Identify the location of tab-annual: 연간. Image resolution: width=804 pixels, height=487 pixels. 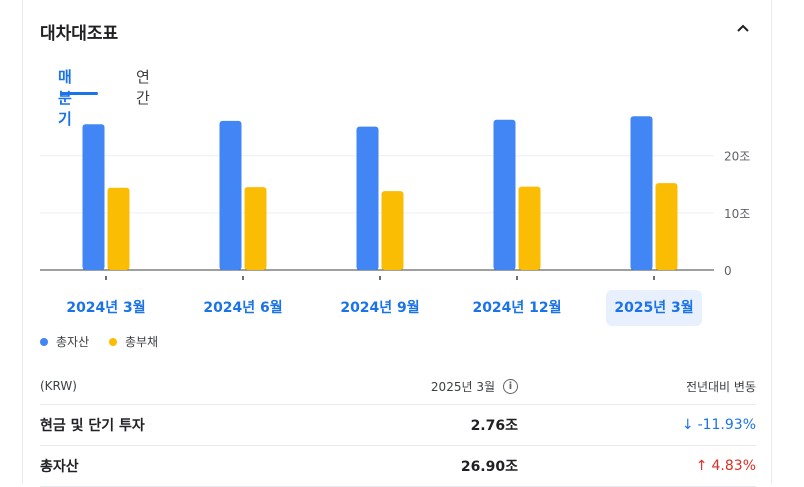
(143, 87).